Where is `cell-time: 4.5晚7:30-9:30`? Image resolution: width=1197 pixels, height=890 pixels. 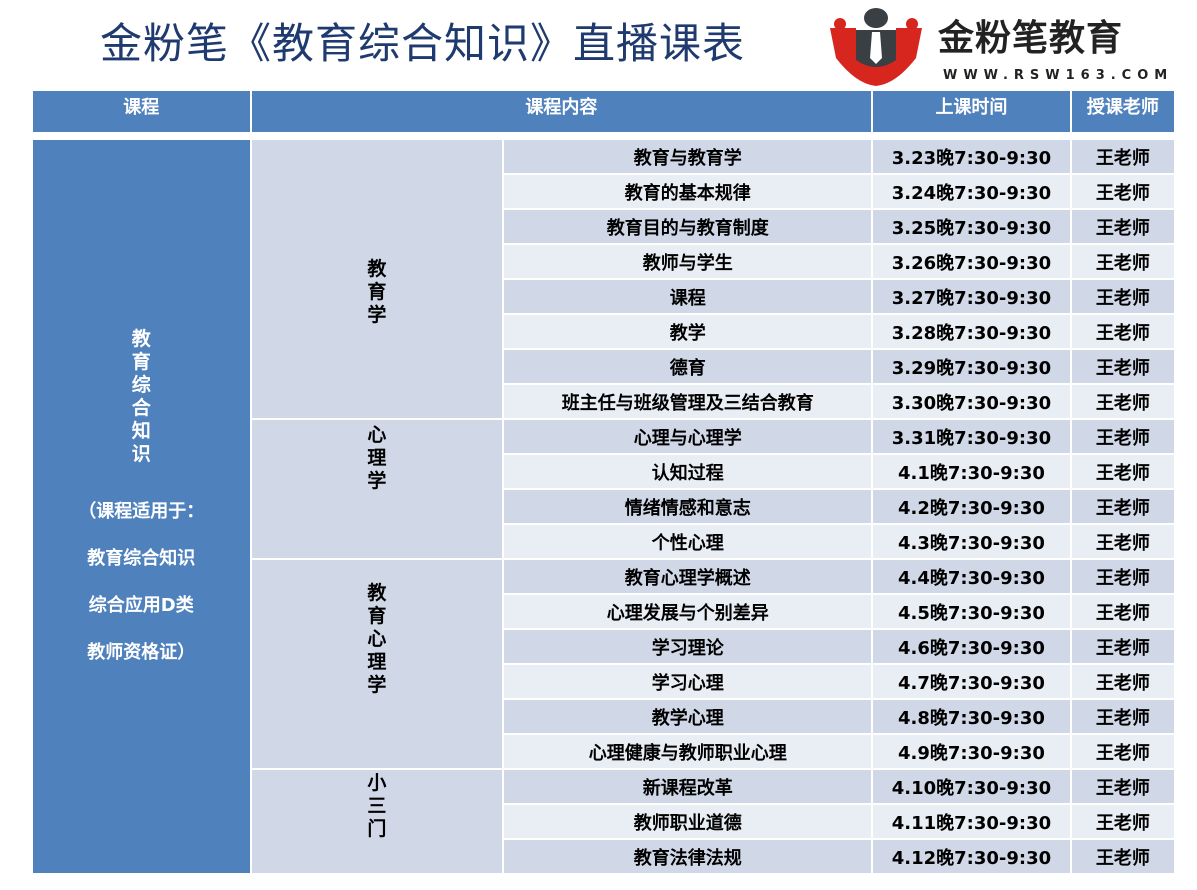 cell-time: 4.5晚7:30-9:30 is located at coordinates (971, 611).